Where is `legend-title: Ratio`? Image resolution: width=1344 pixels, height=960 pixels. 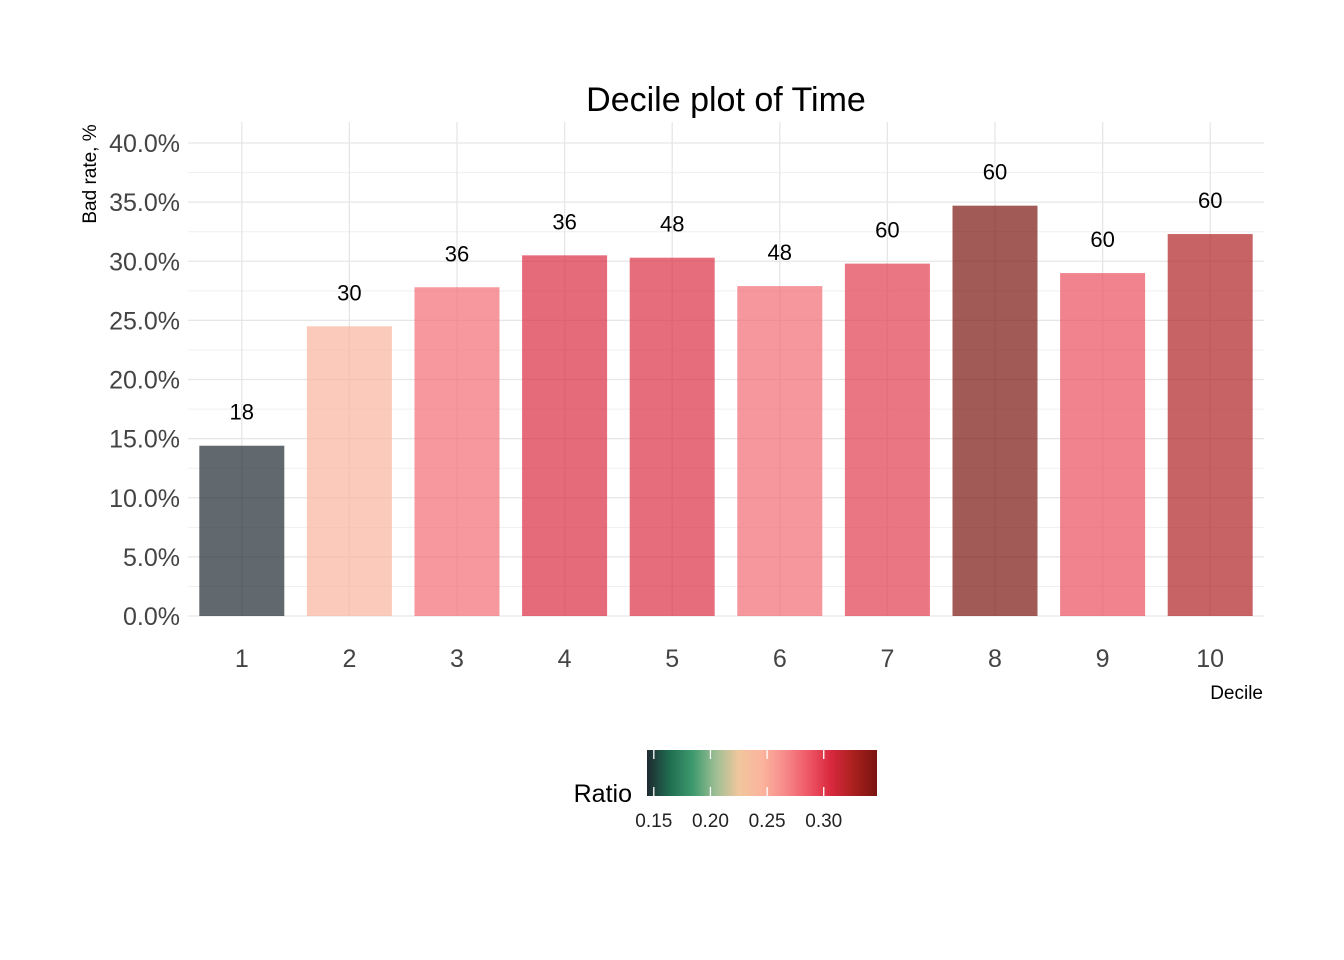 legend-title: Ratio is located at coordinates (603, 794).